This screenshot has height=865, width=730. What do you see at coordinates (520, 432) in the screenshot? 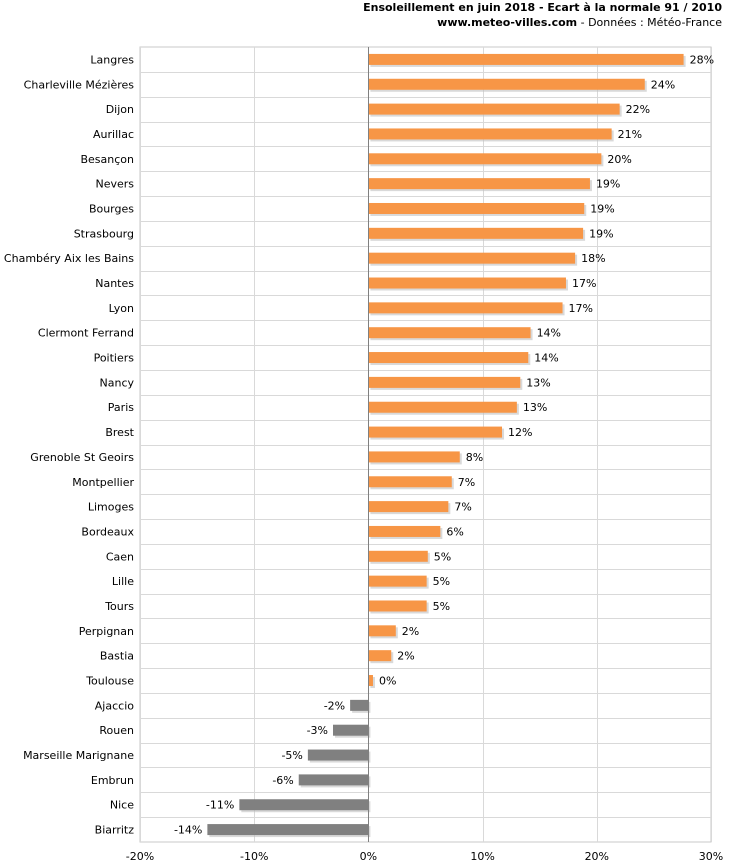
I see `data-label: 12%` at bounding box center [520, 432].